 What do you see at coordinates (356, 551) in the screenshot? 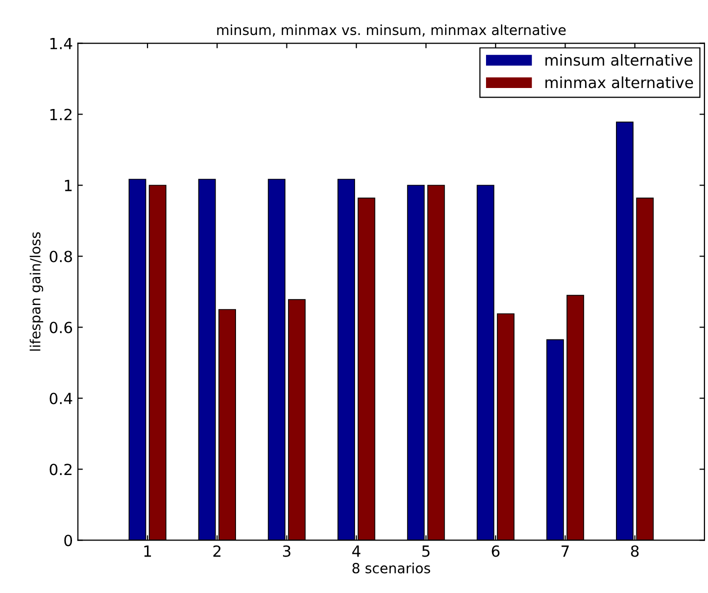
I see `x-tick-label: 4` at bounding box center [356, 551].